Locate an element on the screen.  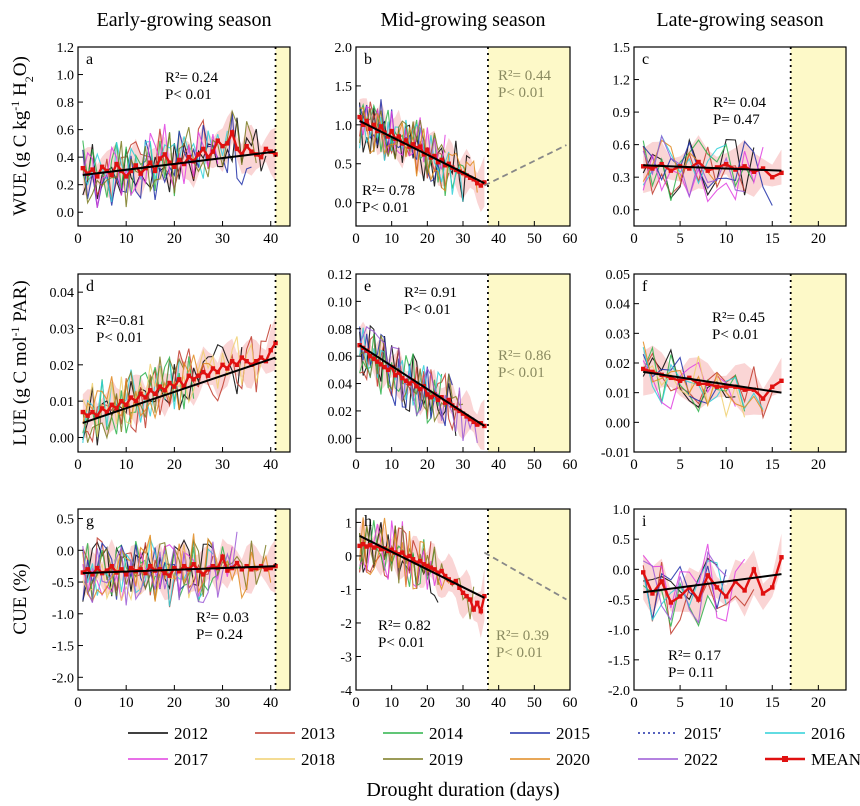
x-tick-label: 5 is located at coordinates (680, 703).